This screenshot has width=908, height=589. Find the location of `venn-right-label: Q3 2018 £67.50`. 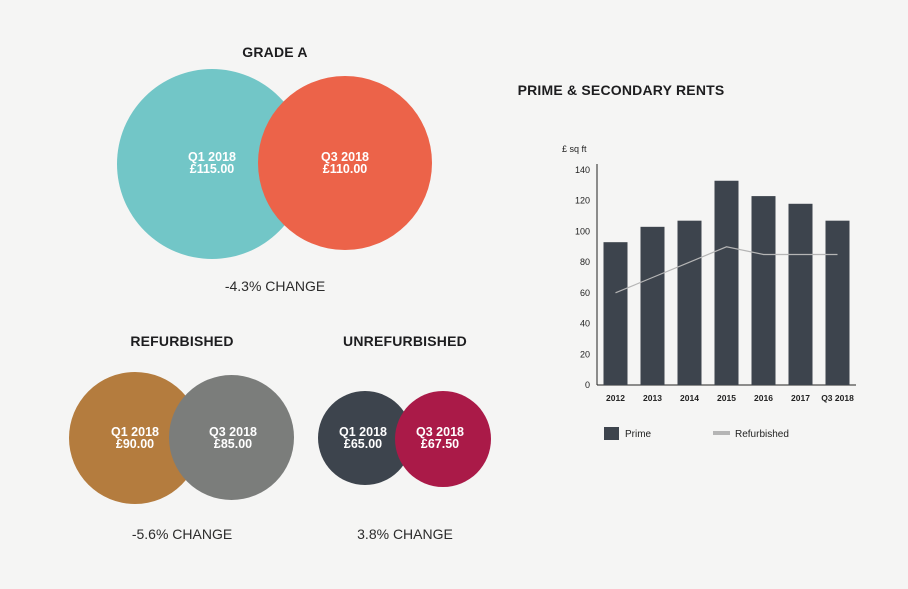

venn-right-label: Q3 2018 £67.50 is located at coordinates (440, 438).